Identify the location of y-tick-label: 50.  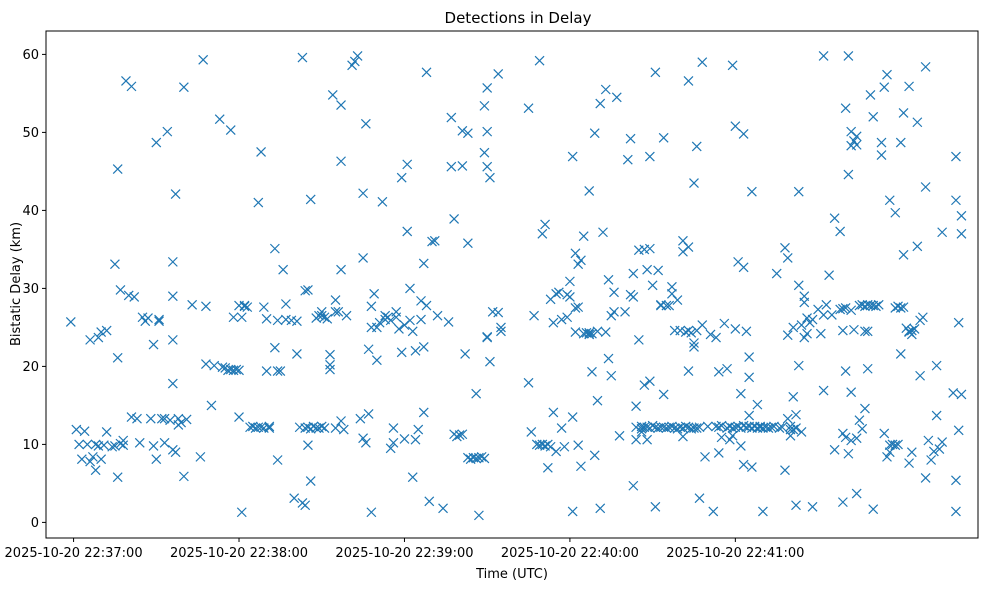
(30, 133).